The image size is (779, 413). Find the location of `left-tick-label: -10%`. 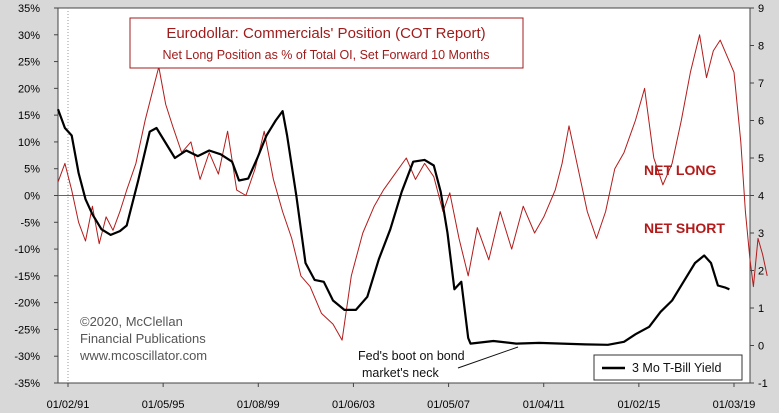

left-tick-label: -10% is located at coordinates (27, 250).